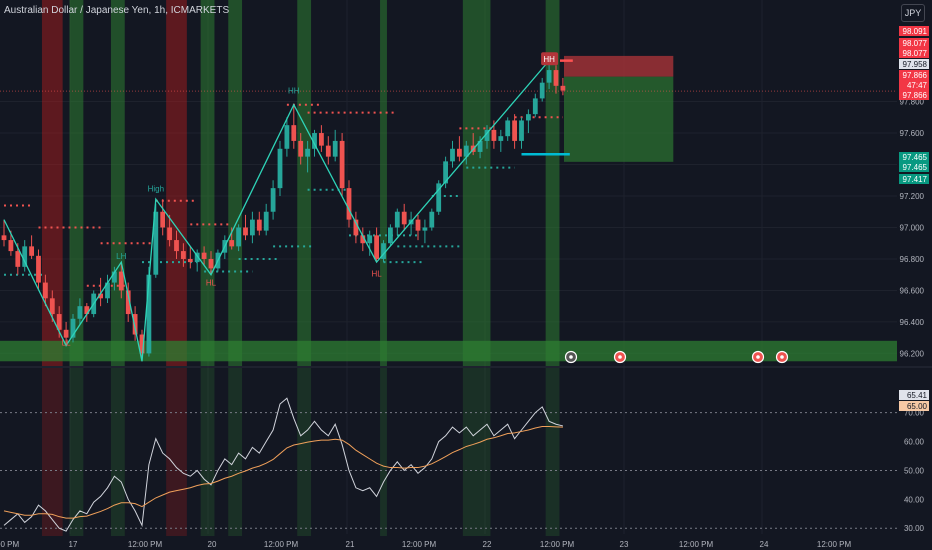 The height and width of the screenshot is (550, 932). What do you see at coordinates (619, 66) in the screenshot?
I see `trade-stop-zone` at bounding box center [619, 66].